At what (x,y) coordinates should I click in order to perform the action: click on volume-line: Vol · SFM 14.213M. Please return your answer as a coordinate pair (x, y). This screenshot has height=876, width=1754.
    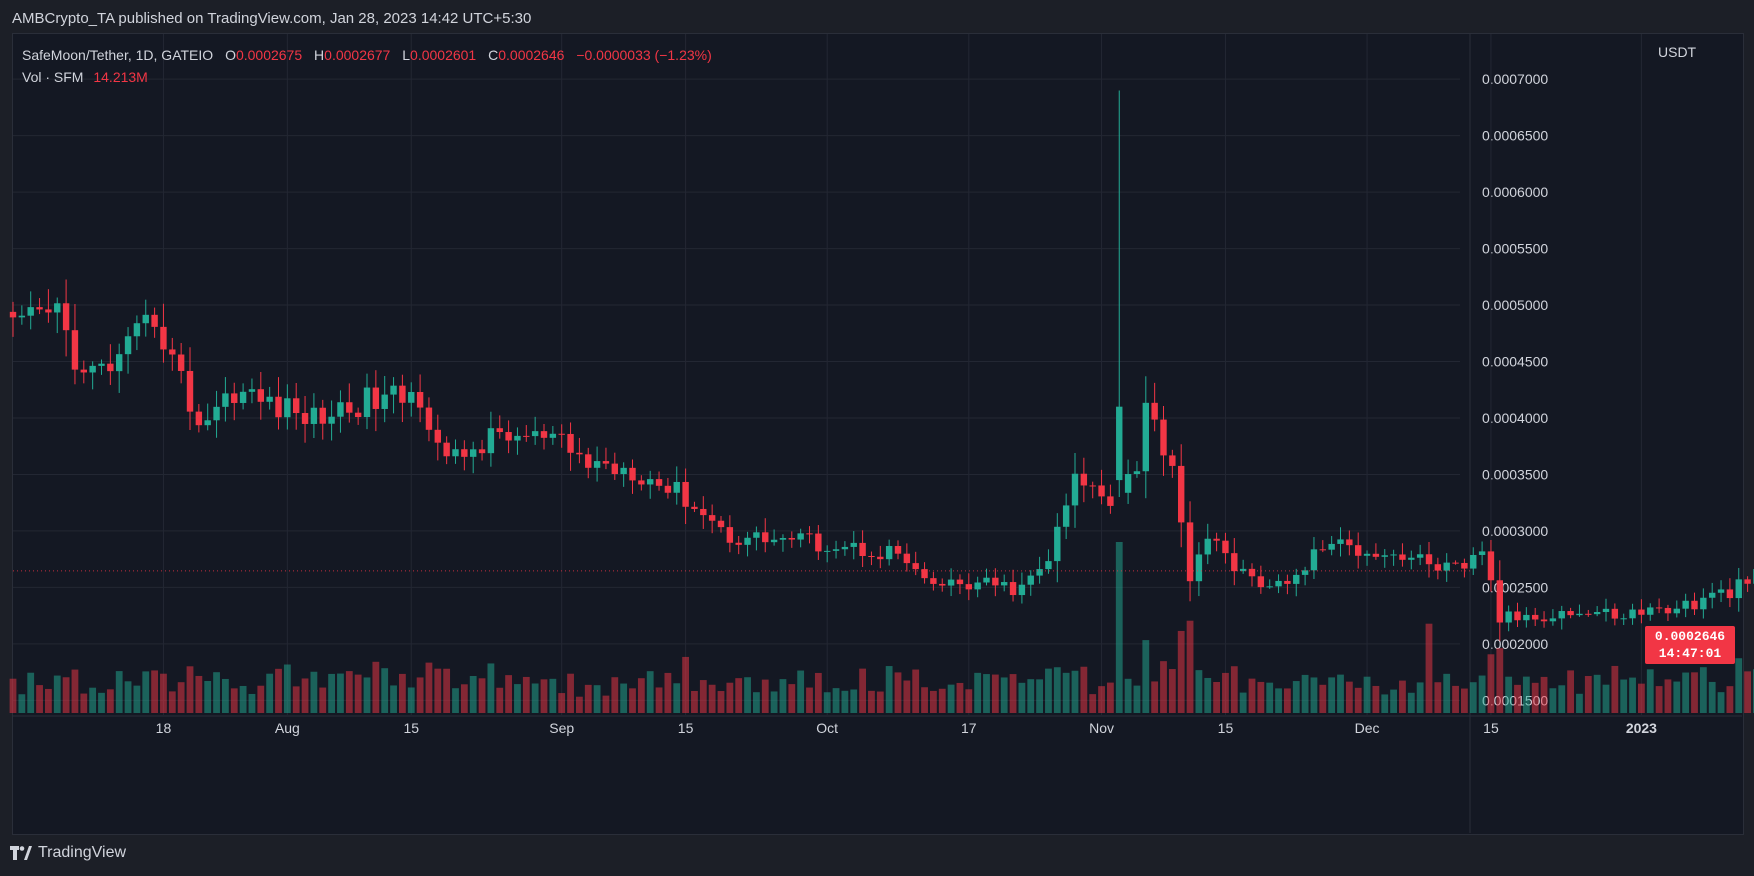
    Looking at the image, I should click on (367, 77).